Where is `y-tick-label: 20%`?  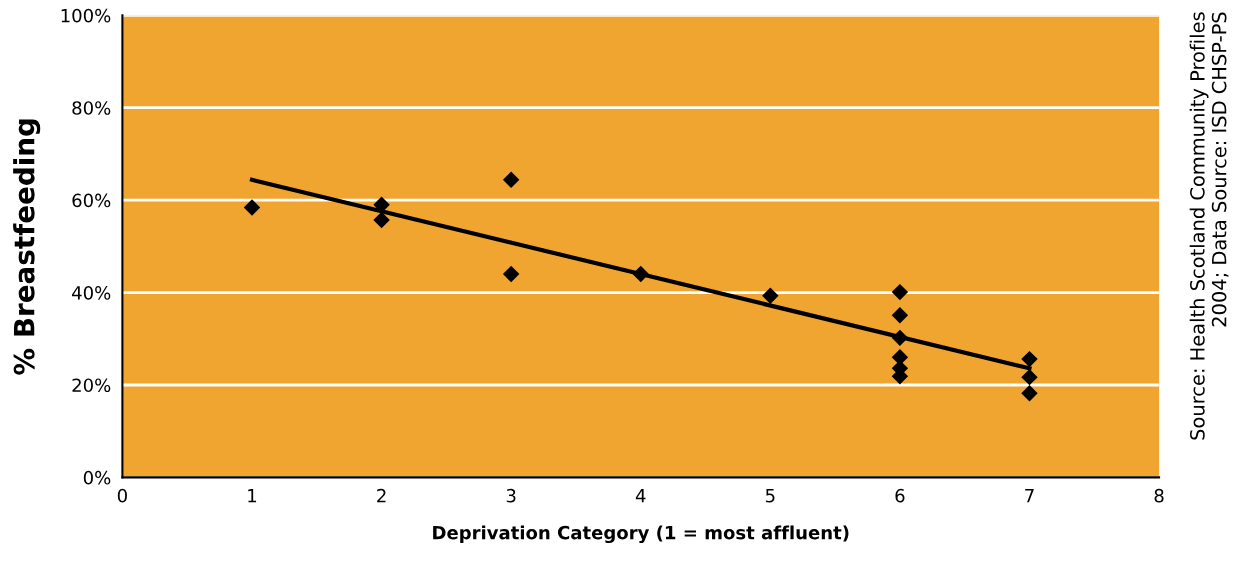 y-tick-label: 20% is located at coordinates (91, 385).